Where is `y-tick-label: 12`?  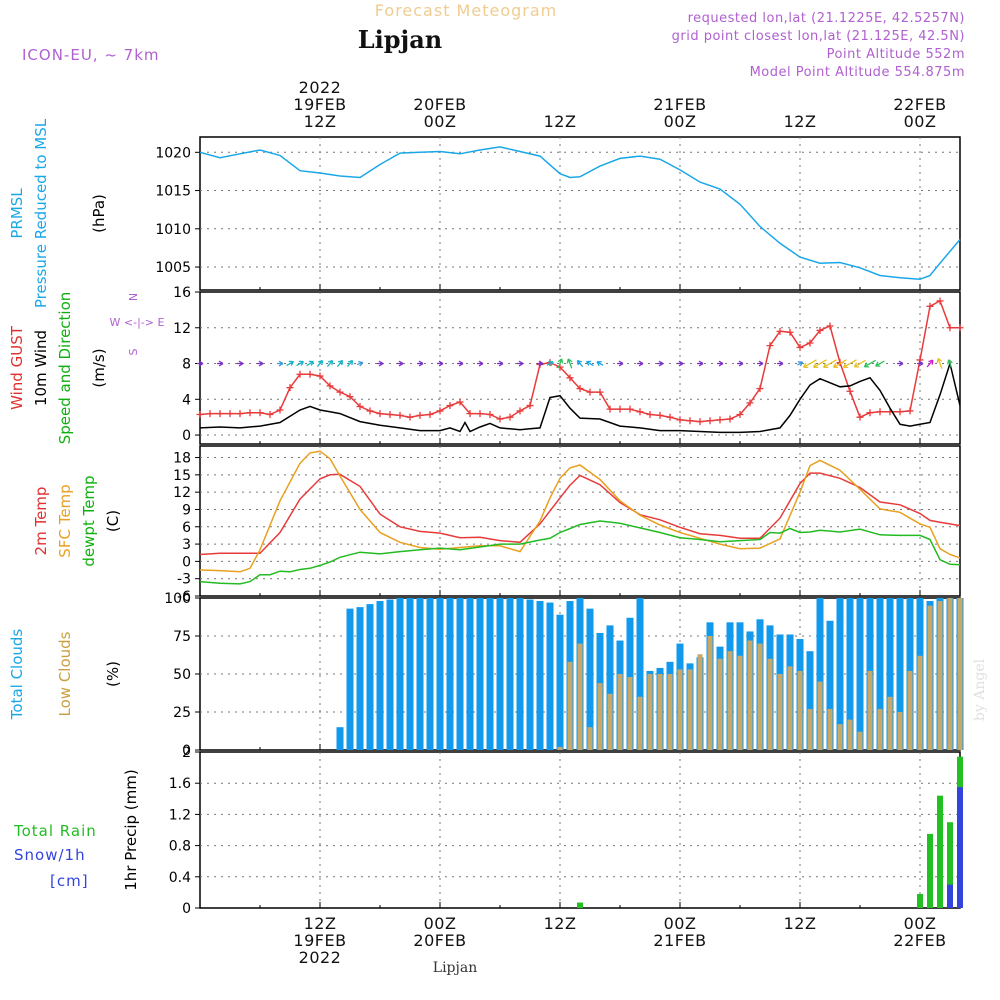 y-tick-label: 12 is located at coordinates (182, 493).